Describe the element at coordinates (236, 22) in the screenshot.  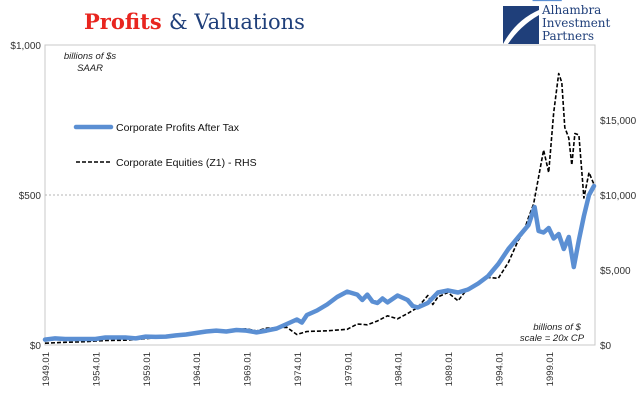
I see `title-valuations: & Valuations` at that location.